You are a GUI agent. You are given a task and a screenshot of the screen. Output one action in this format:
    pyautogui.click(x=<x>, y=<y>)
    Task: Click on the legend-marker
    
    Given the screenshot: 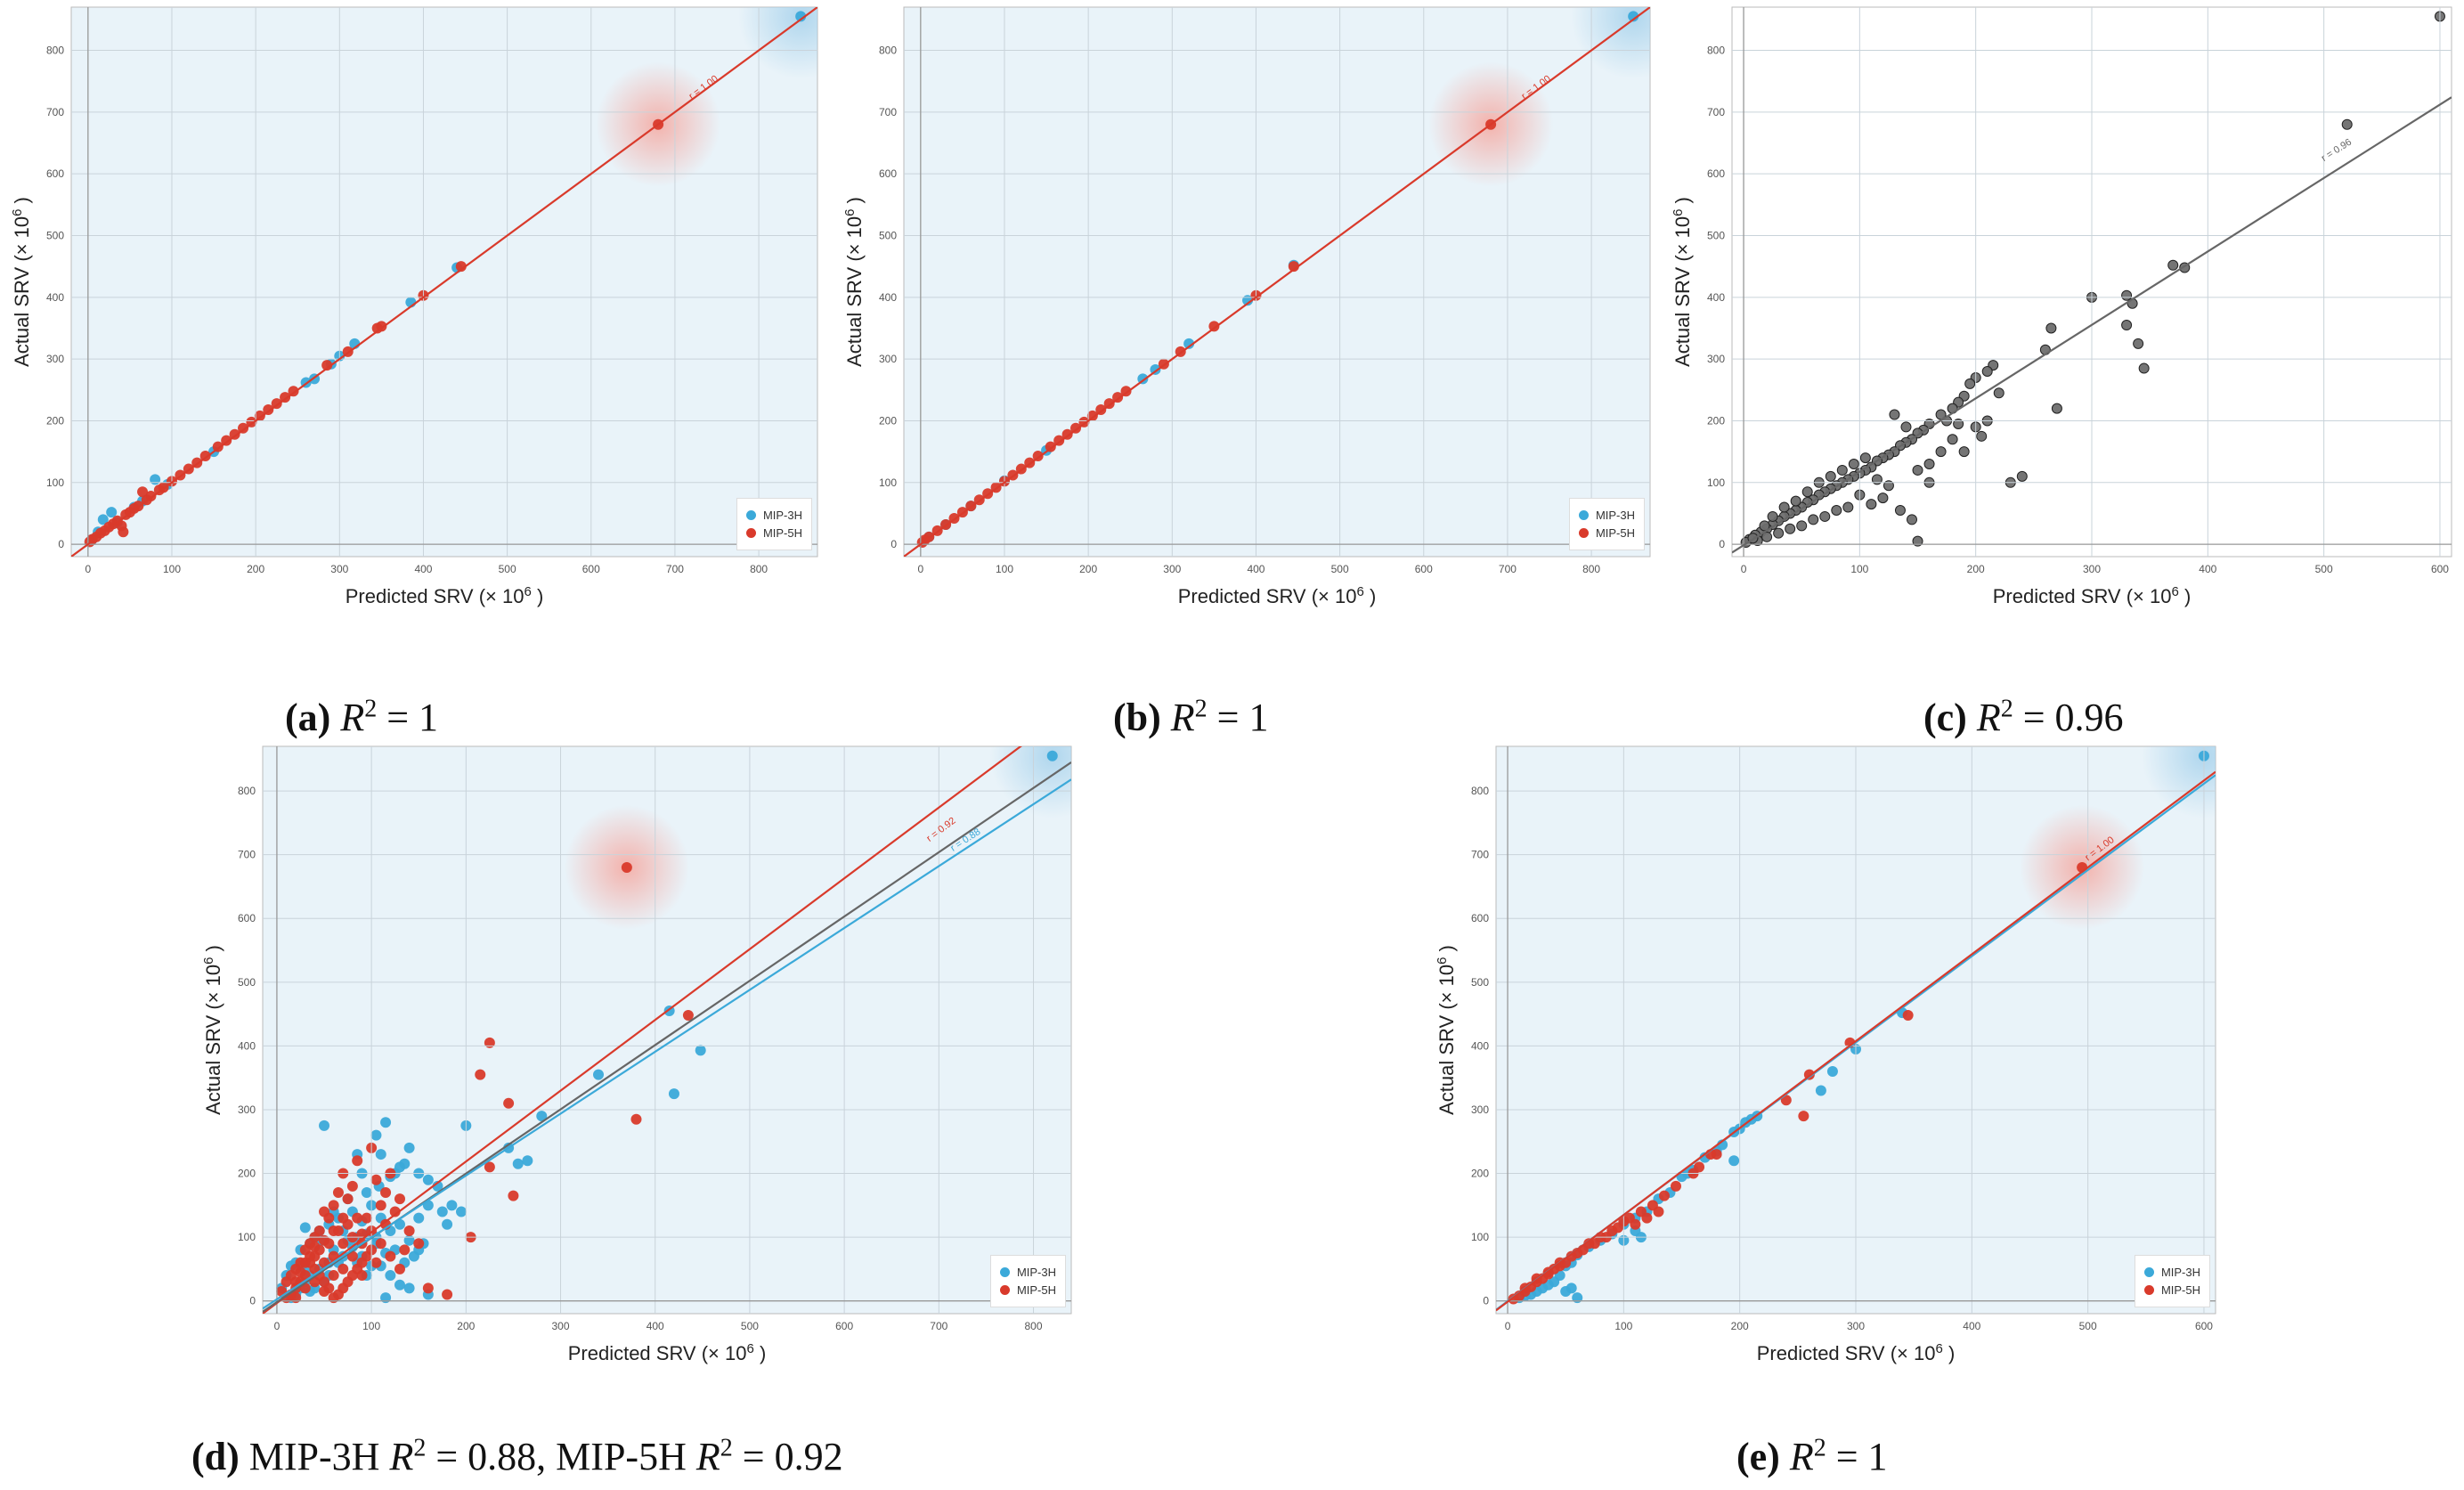 What is the action you would take?
    pyautogui.click(x=750, y=515)
    